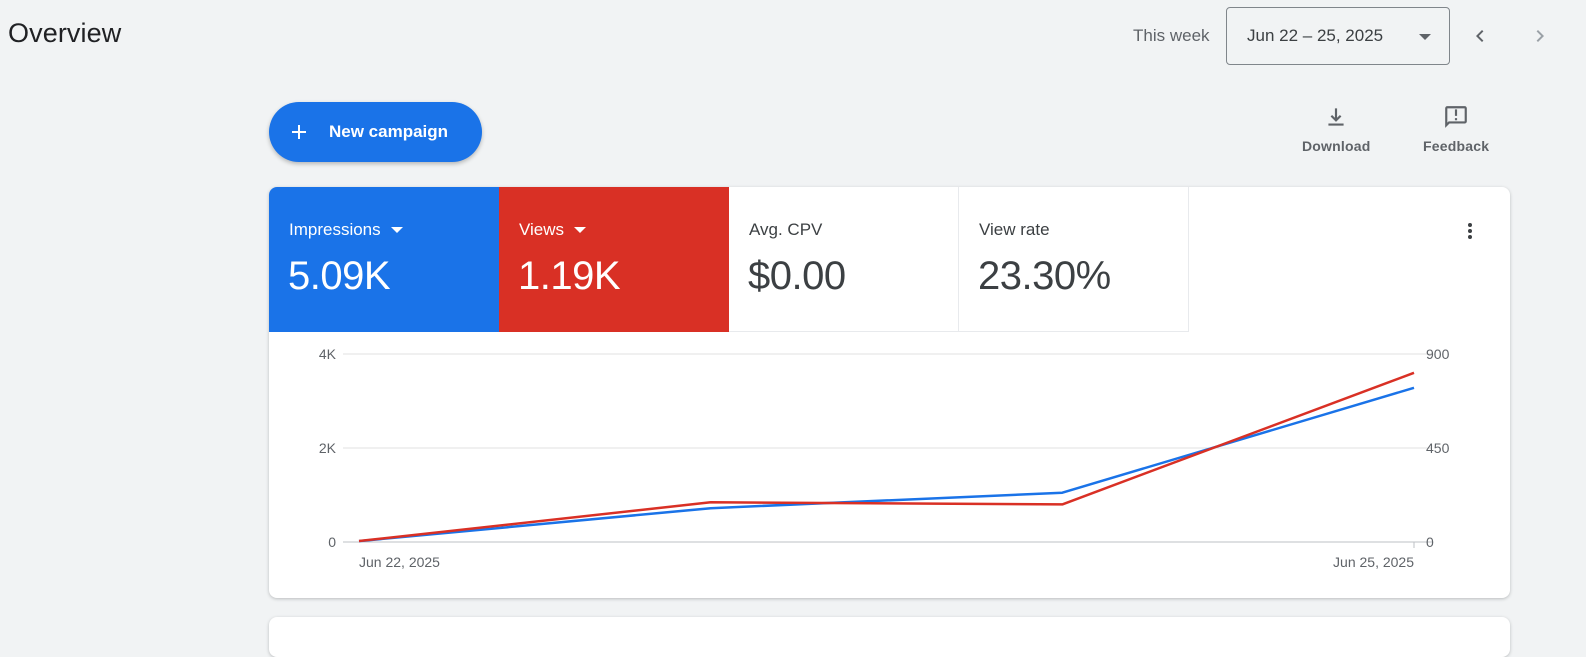 Image resolution: width=1586 pixels, height=657 pixels. I want to click on date-range-value: Jun 22 – 25, 2025, so click(1315, 35).